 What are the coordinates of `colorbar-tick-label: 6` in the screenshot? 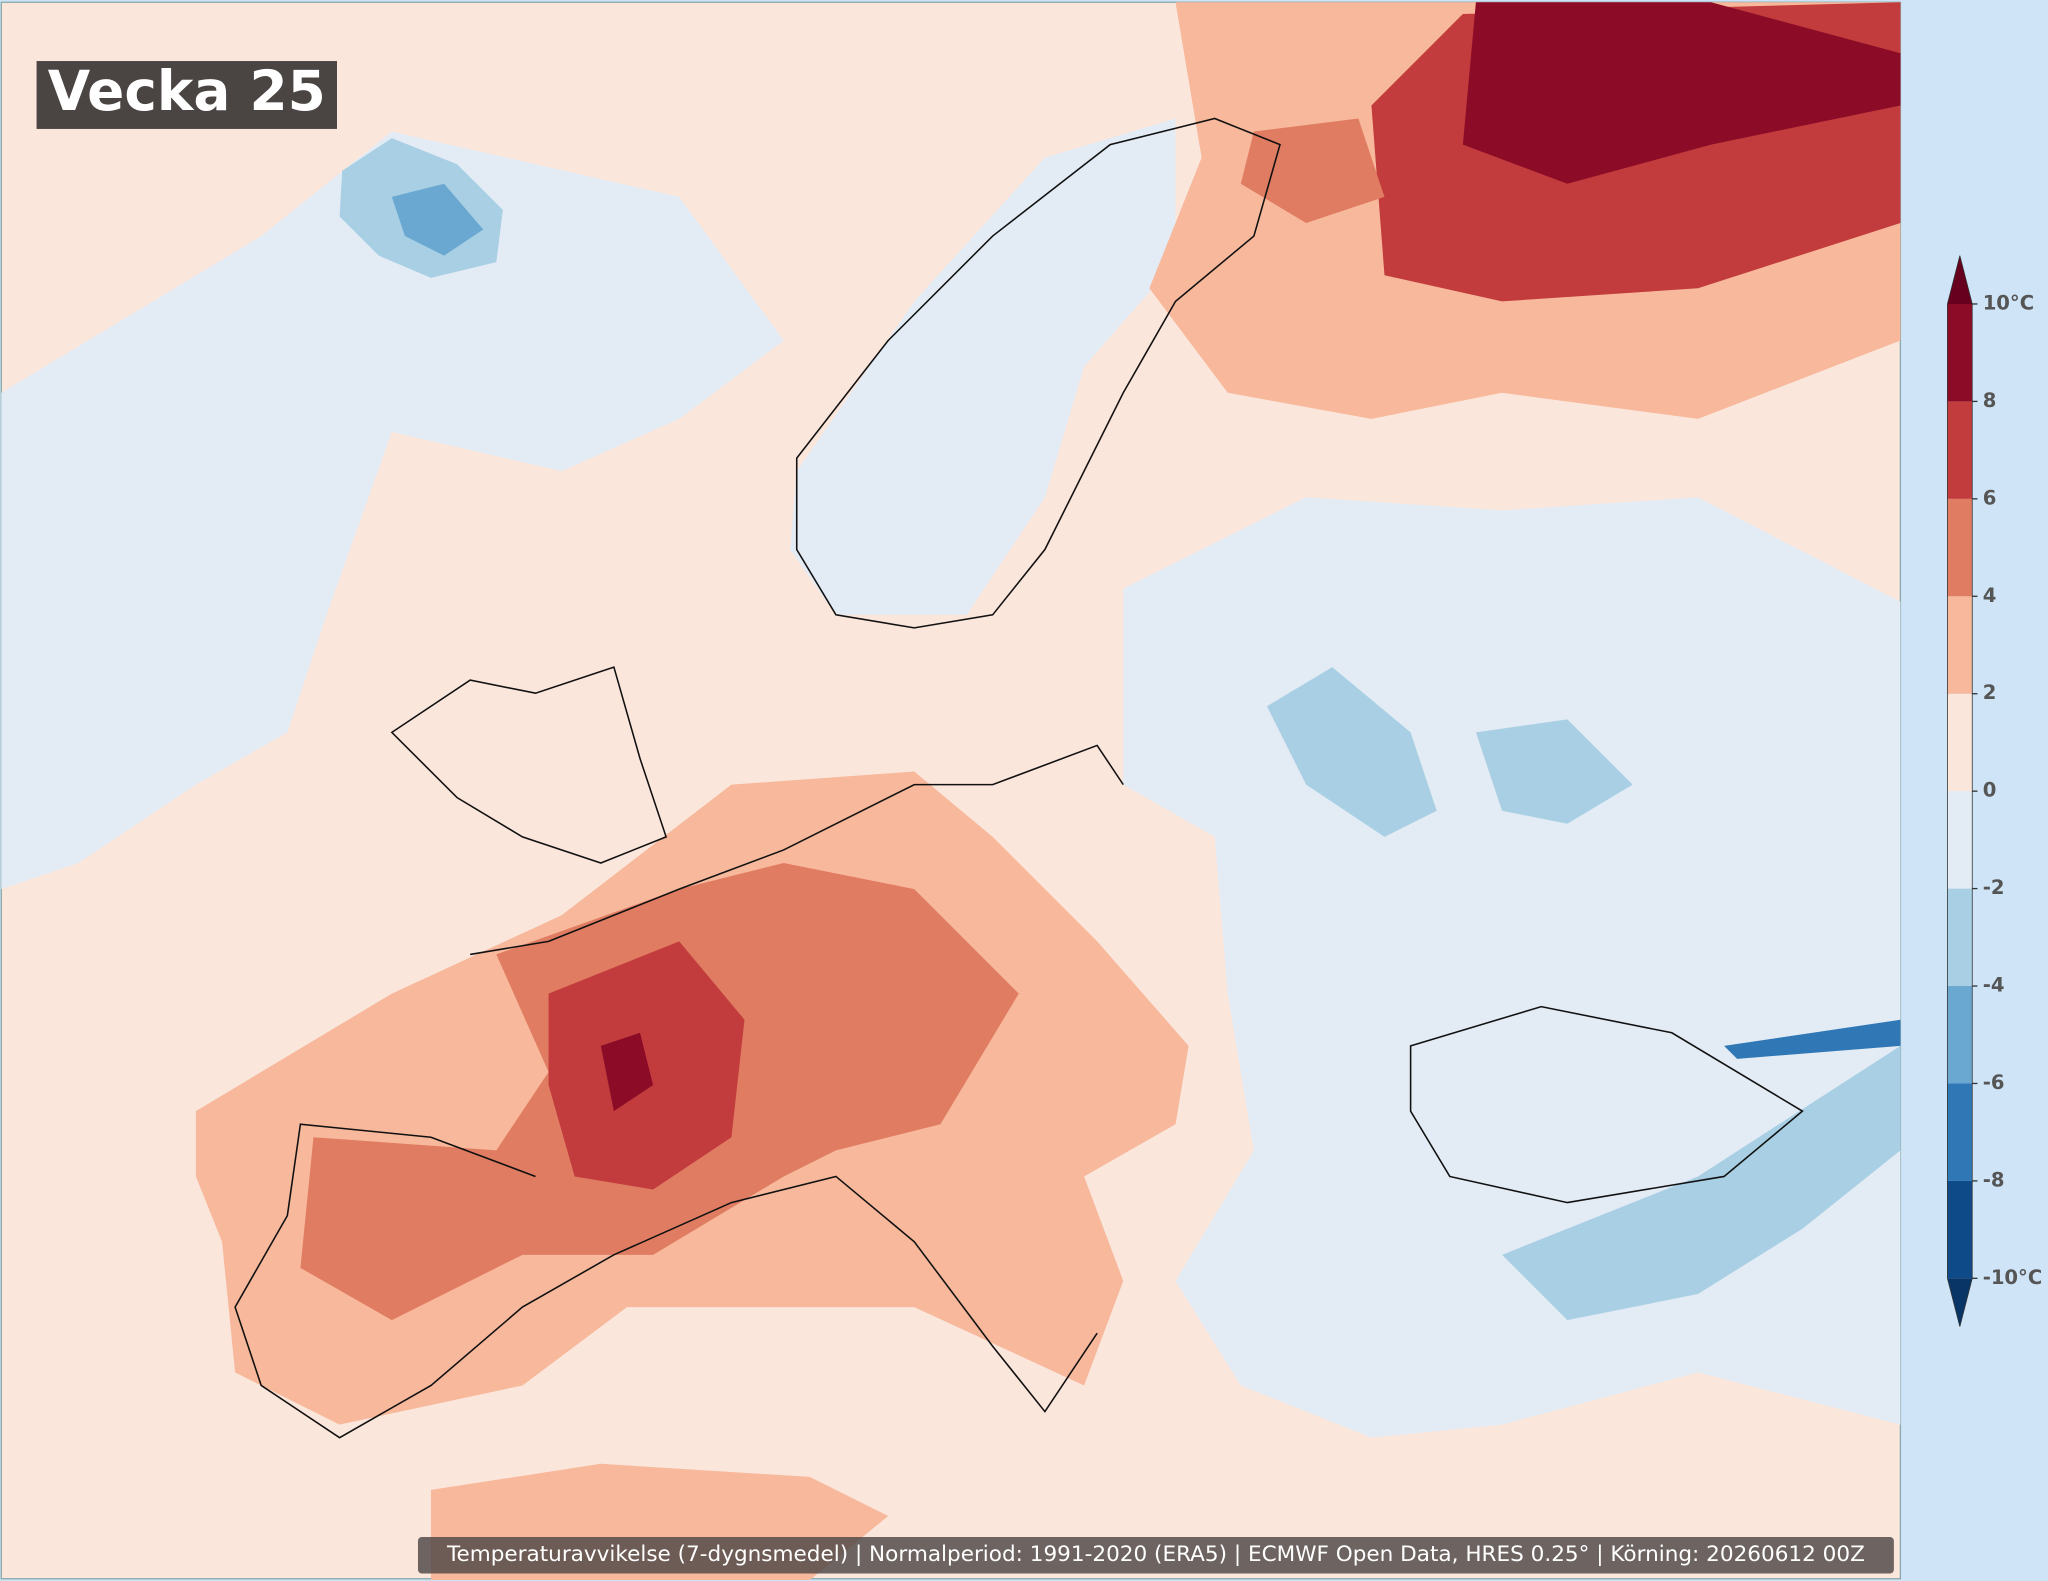 It's located at (1990, 497).